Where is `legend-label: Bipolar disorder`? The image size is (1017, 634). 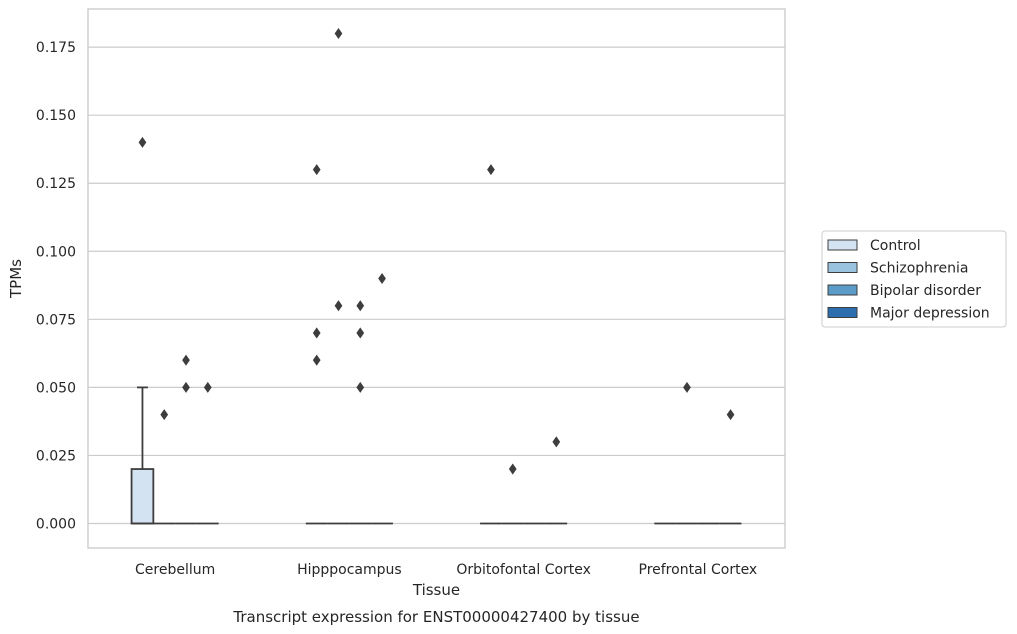
legend-label: Bipolar disorder is located at coordinates (925, 291).